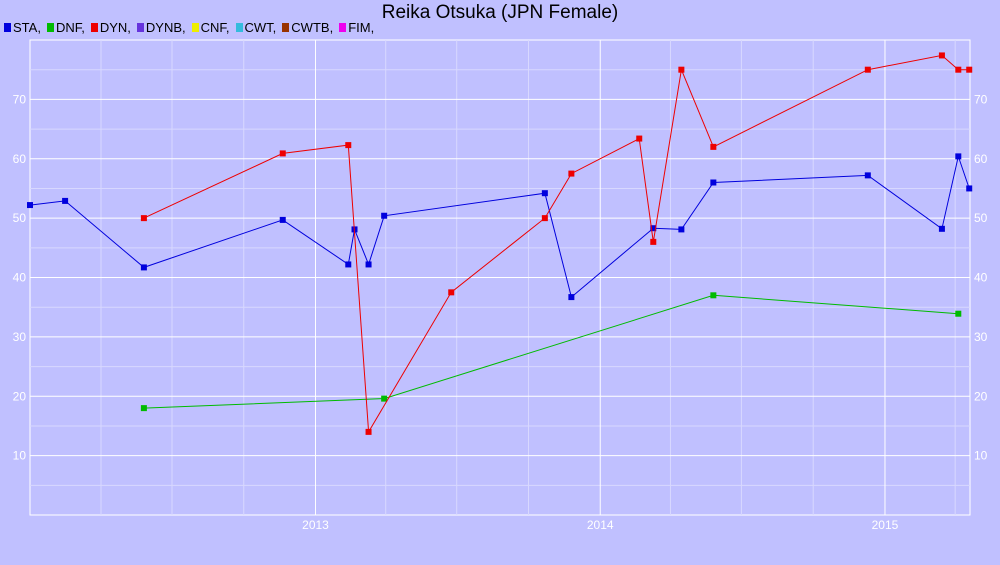 This screenshot has height=565, width=1000. What do you see at coordinates (20, 456) in the screenshot?
I see `y-tick-label-left: 10` at bounding box center [20, 456].